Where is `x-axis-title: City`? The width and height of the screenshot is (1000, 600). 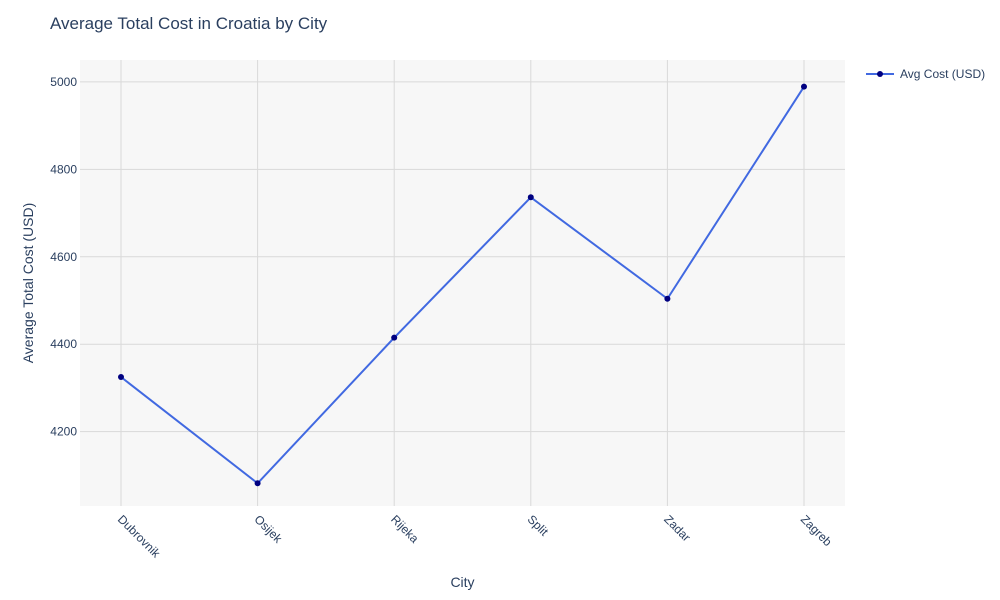 x-axis-title: City is located at coordinates (462, 582).